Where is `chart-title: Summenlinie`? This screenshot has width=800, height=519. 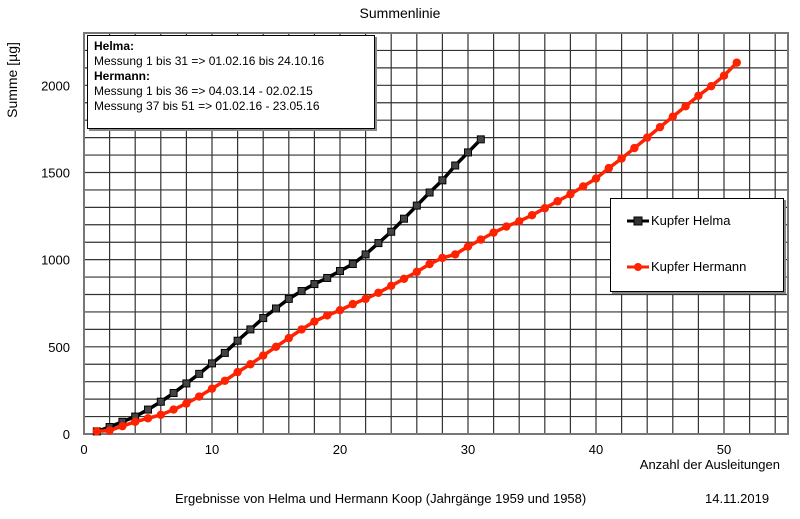
chart-title: Summenlinie is located at coordinates (400, 13).